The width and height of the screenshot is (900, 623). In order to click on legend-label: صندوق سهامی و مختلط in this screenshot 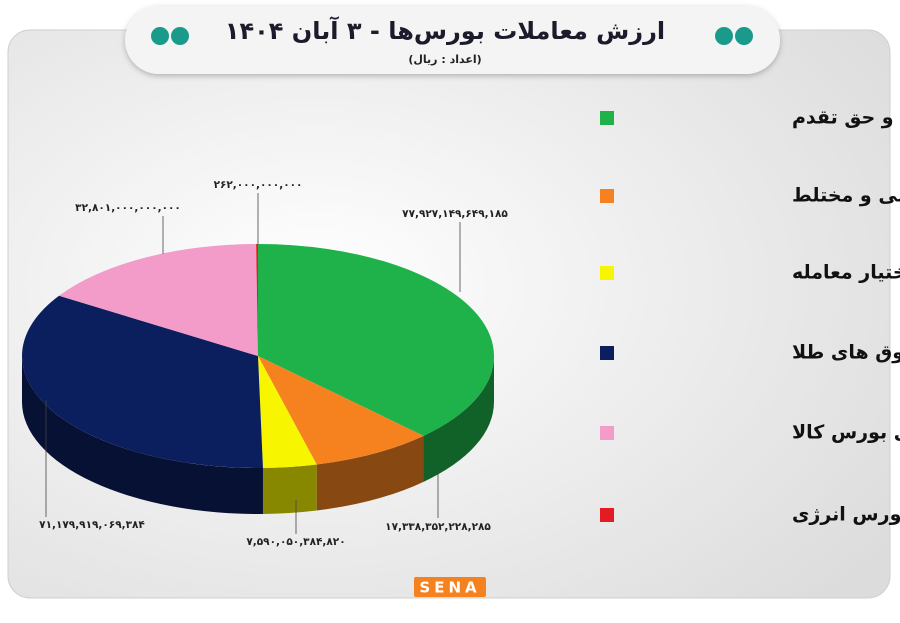, I will do `click(846, 196)`.